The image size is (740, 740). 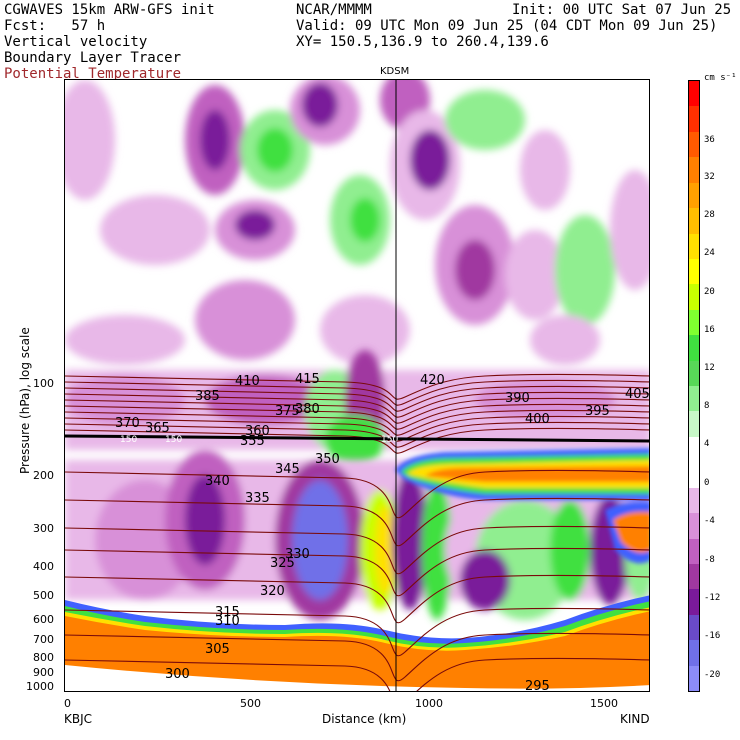 What do you see at coordinates (307, 379) in the screenshot?
I see `theta-label: 415` at bounding box center [307, 379].